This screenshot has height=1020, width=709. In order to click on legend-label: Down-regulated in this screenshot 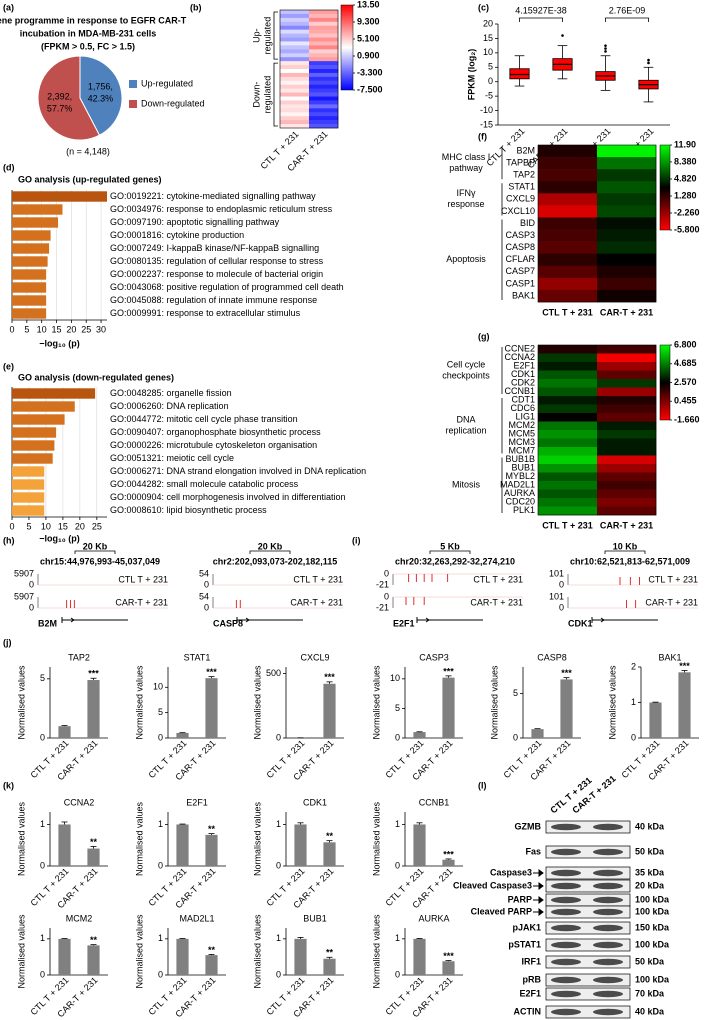, I will do `click(173, 103)`.